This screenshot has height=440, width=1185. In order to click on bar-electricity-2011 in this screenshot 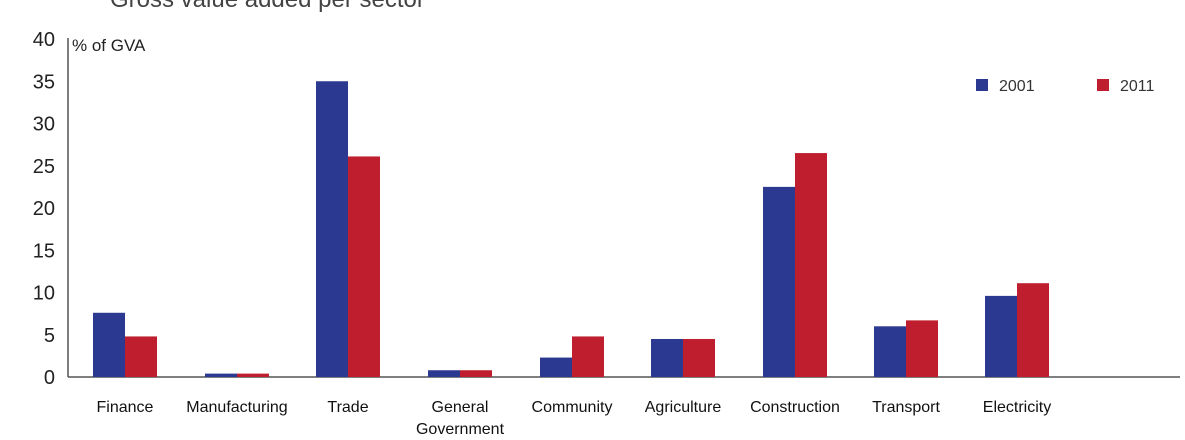, I will do `click(1033, 330)`.